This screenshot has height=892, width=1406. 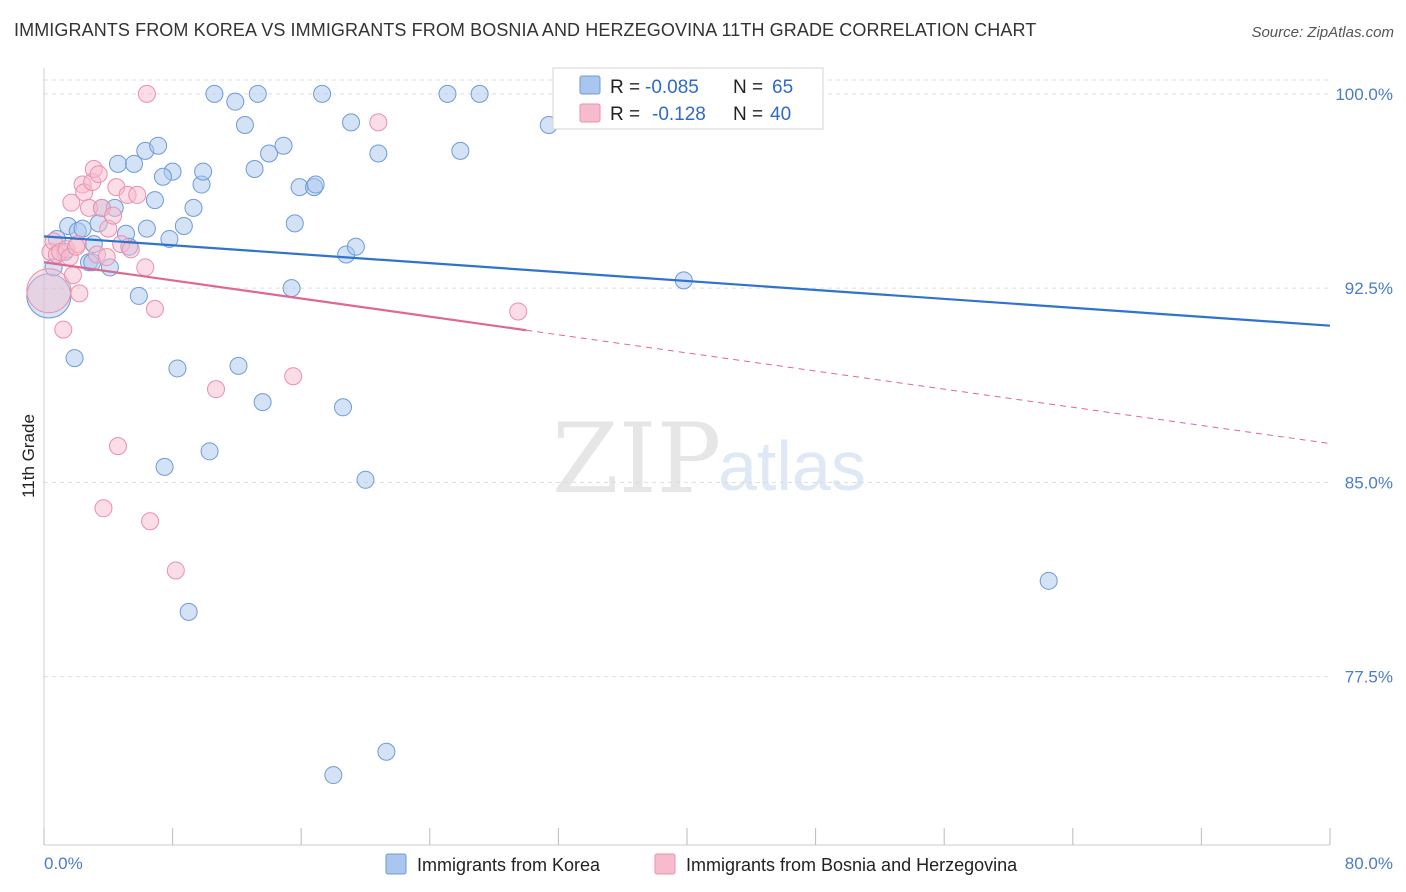 What do you see at coordinates (672, 87) in the screenshot?
I see `legend-korea-r-value: -0.085` at bounding box center [672, 87].